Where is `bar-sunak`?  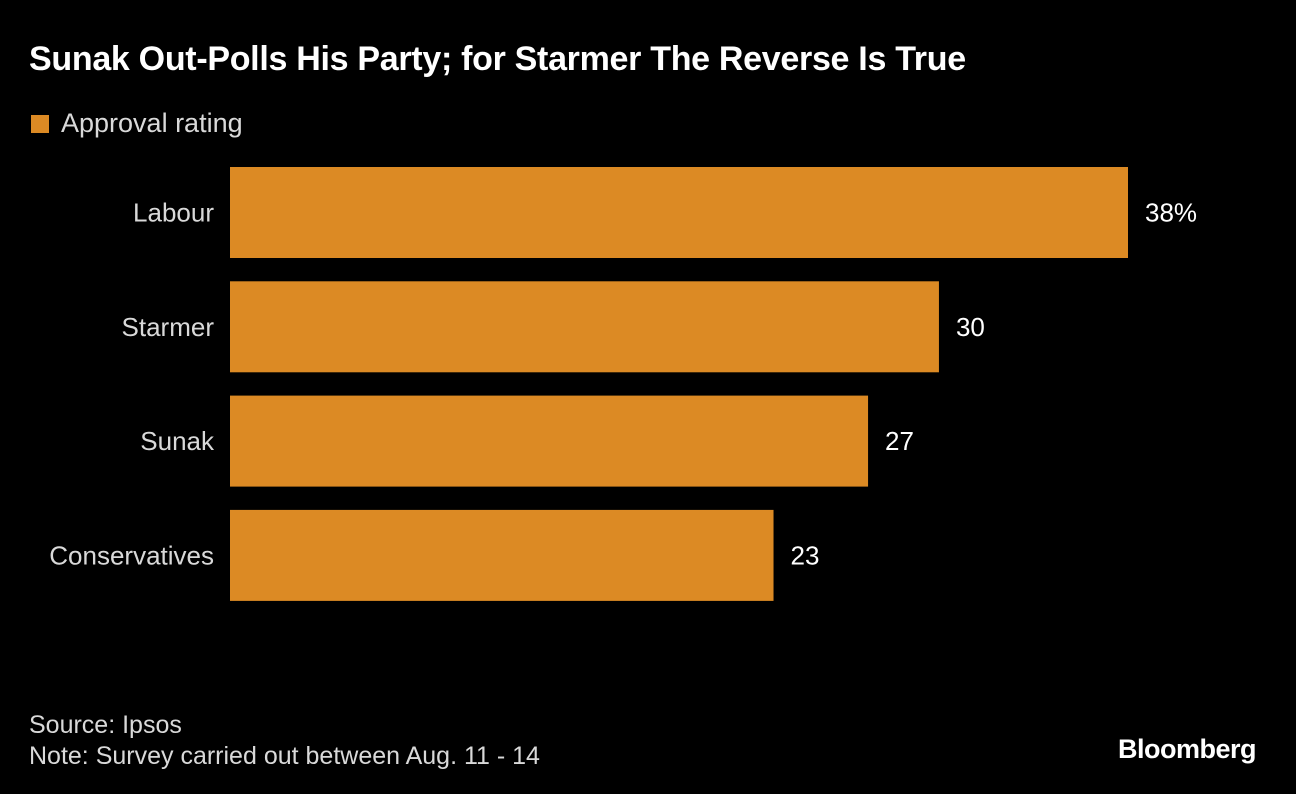
bar-sunak is located at coordinates (549, 441).